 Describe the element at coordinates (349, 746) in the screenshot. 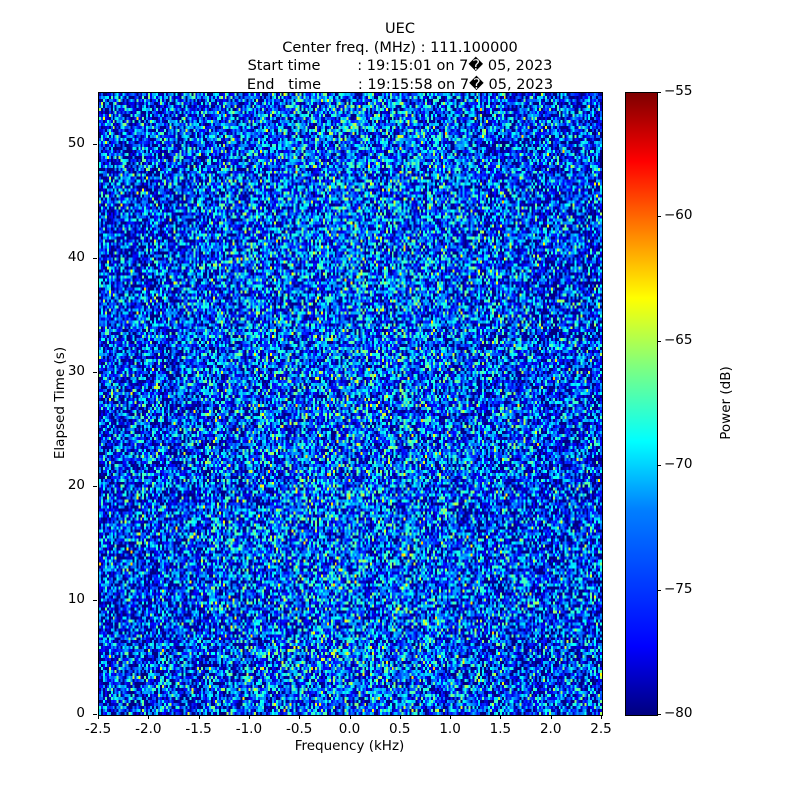

I see `x-axis-label: Frequency (kHz)` at that location.